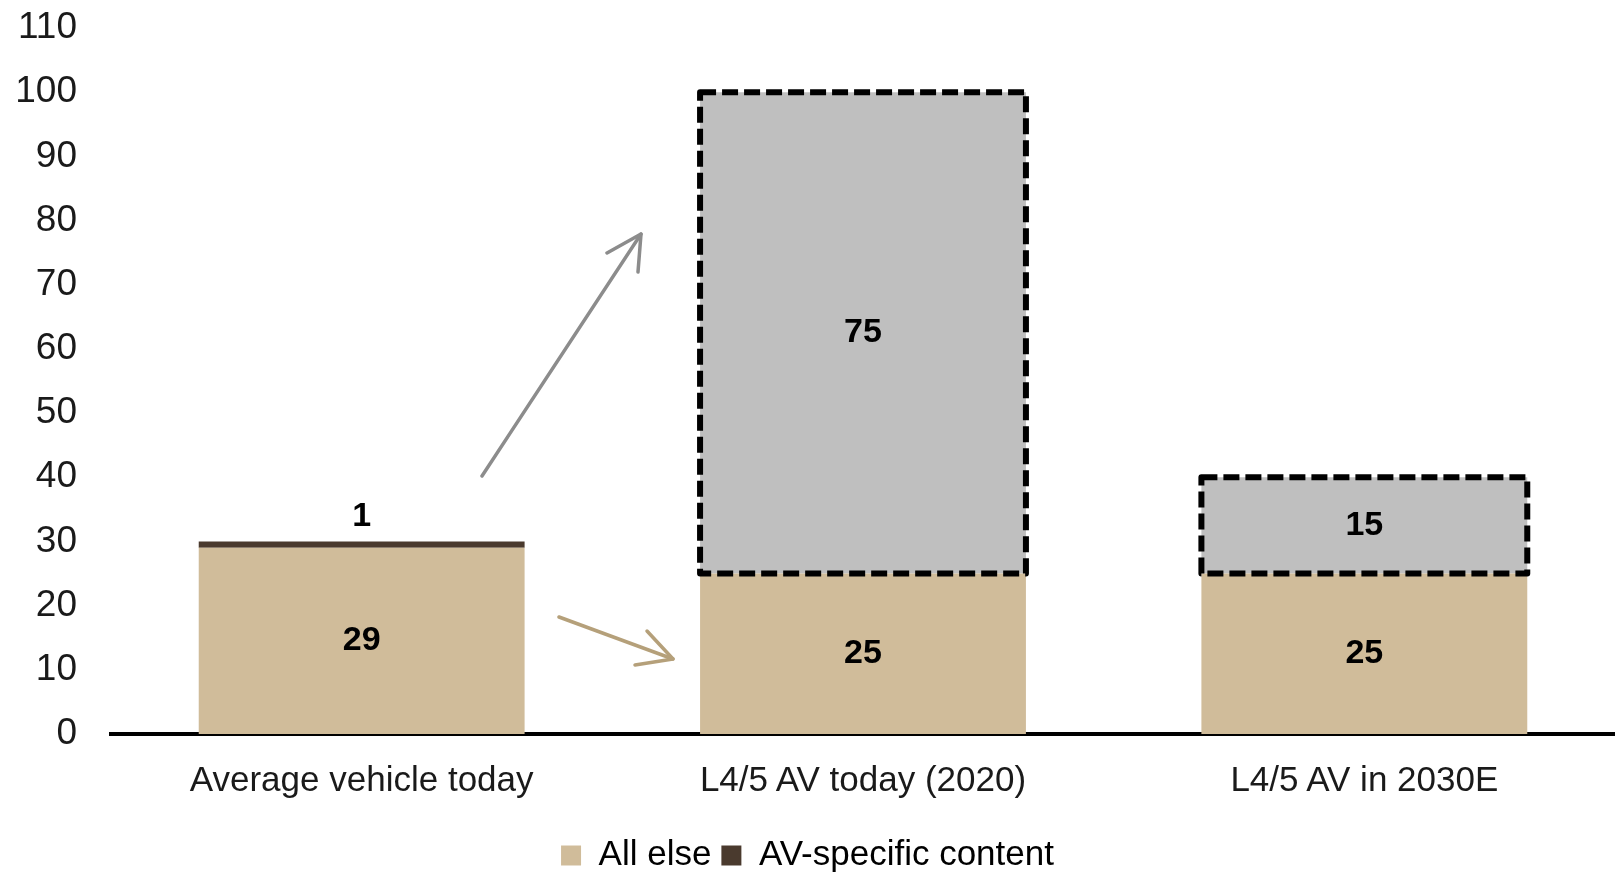 The width and height of the screenshot is (1615, 883). I want to click on y-tick-label: 60, so click(56, 347).